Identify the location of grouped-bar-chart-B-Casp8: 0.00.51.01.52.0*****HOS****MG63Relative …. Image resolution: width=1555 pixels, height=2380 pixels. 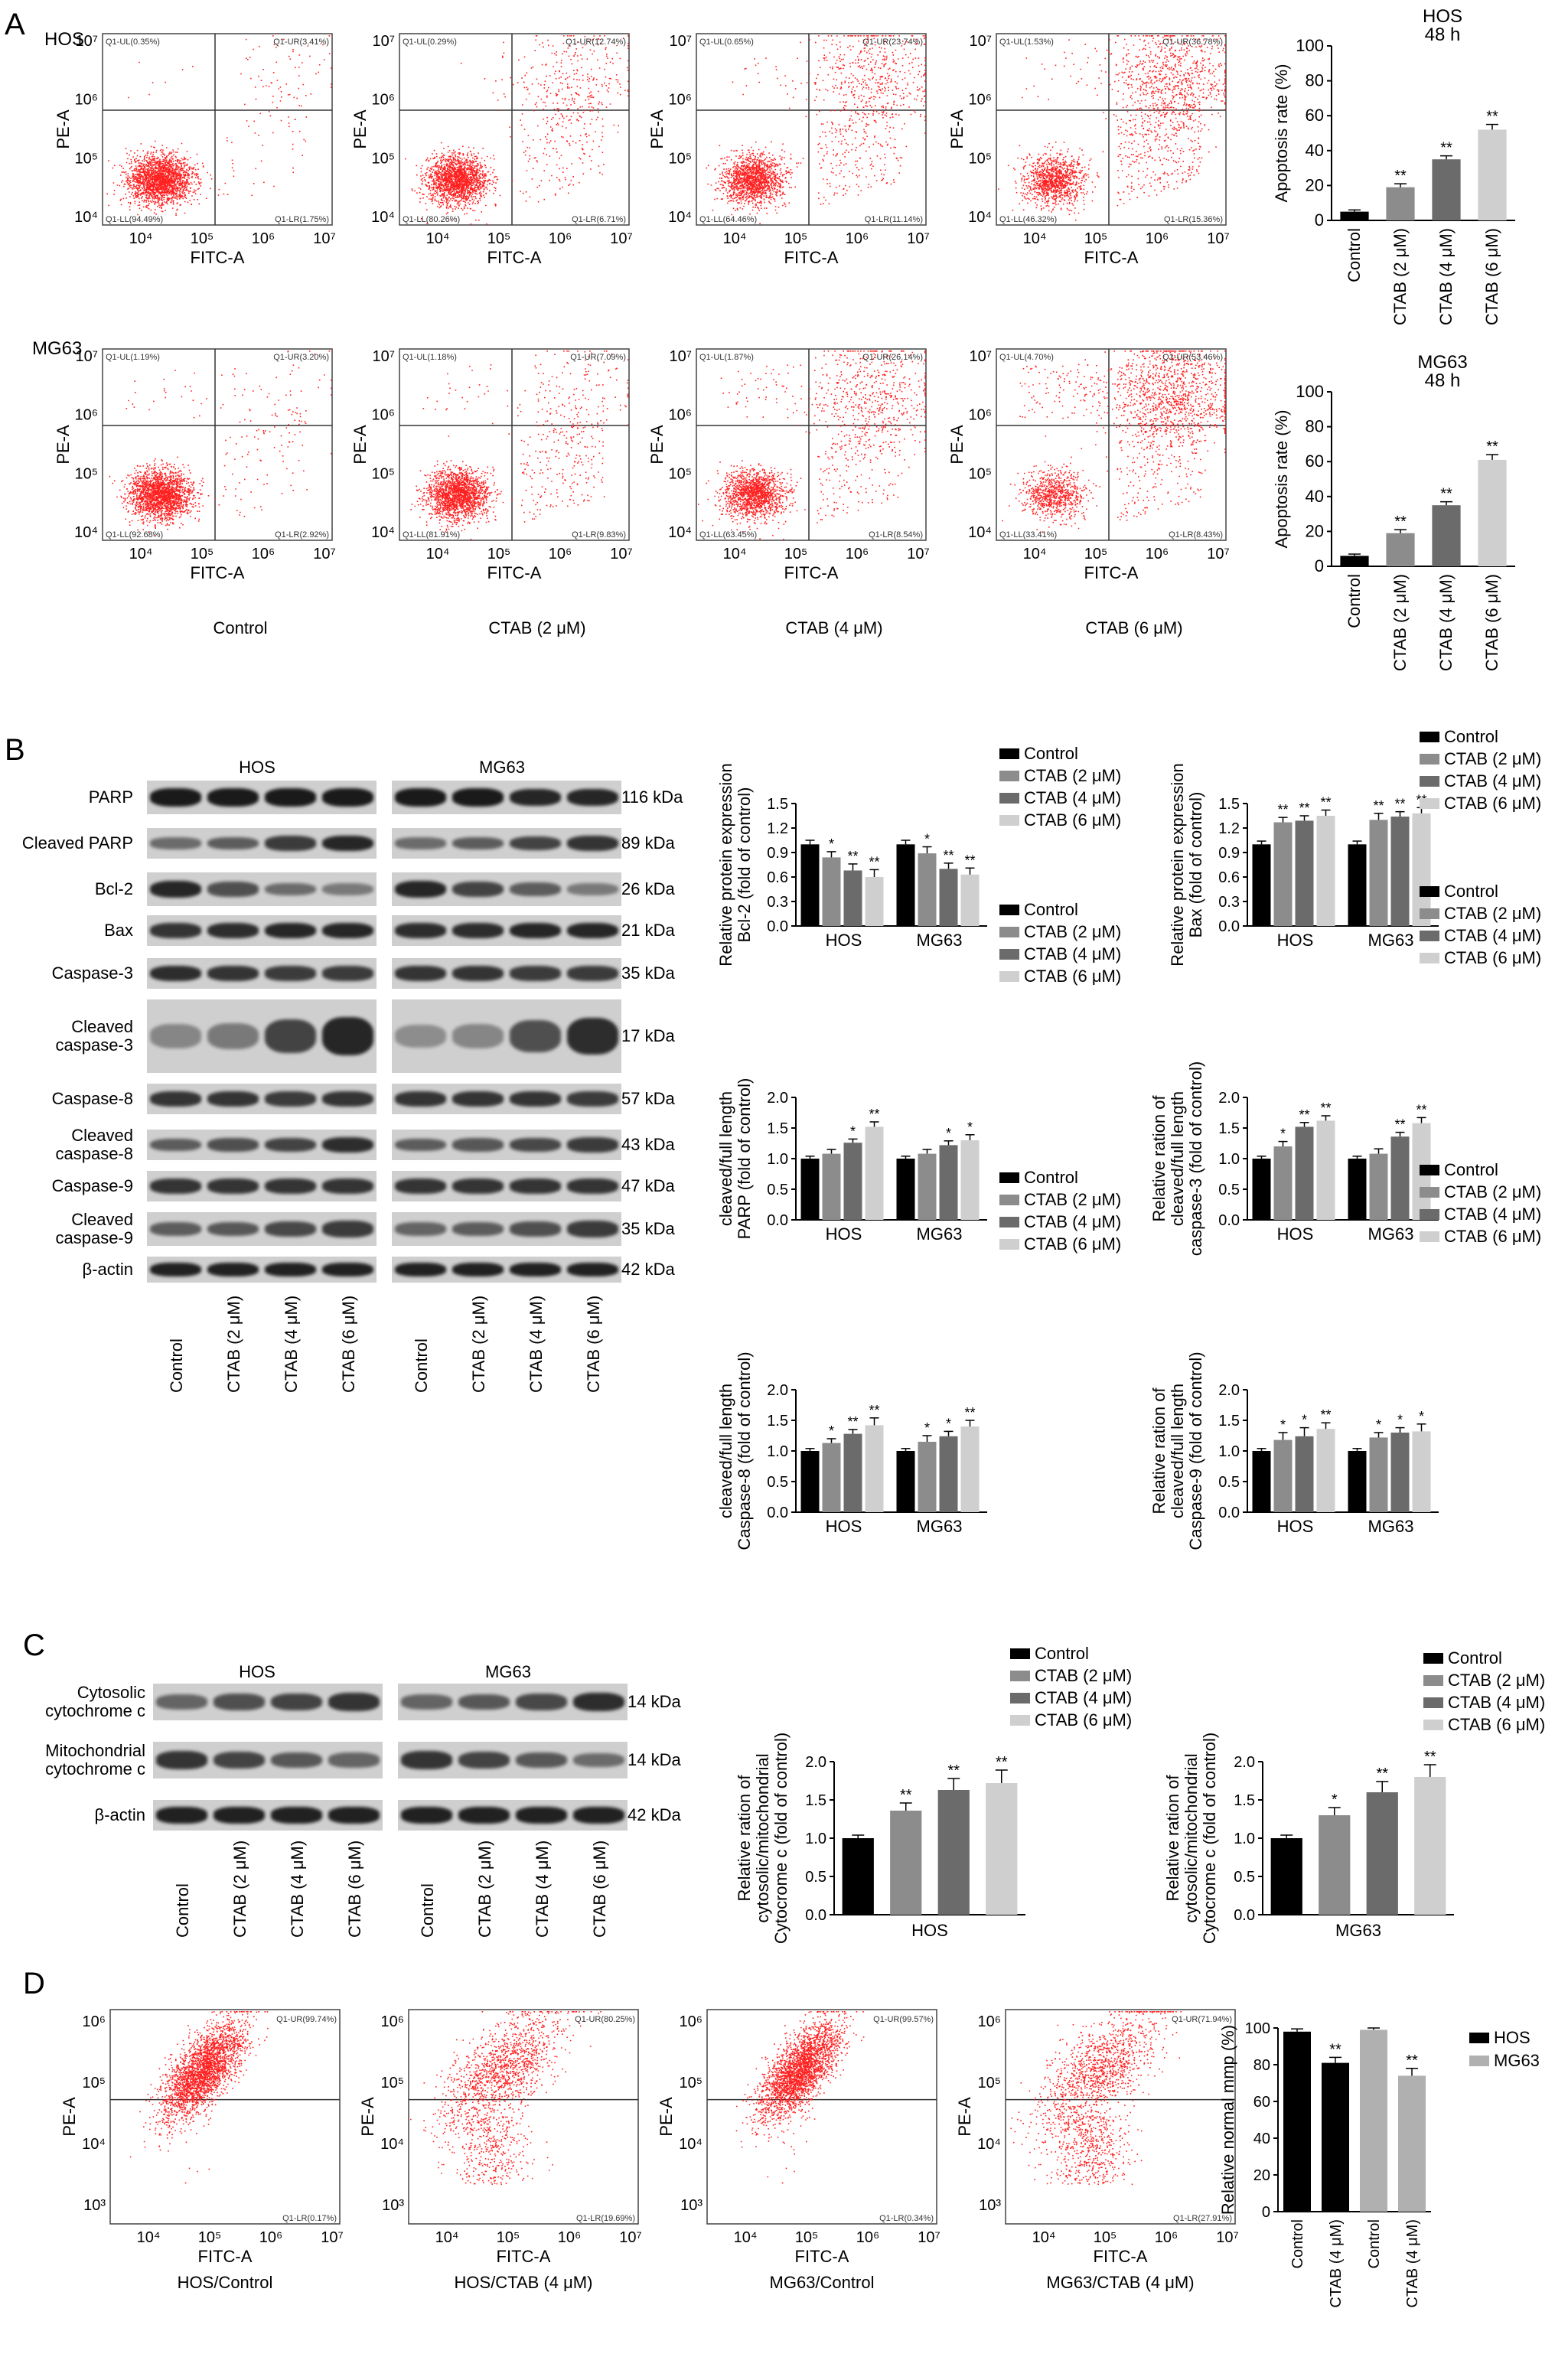
(920, 1359).